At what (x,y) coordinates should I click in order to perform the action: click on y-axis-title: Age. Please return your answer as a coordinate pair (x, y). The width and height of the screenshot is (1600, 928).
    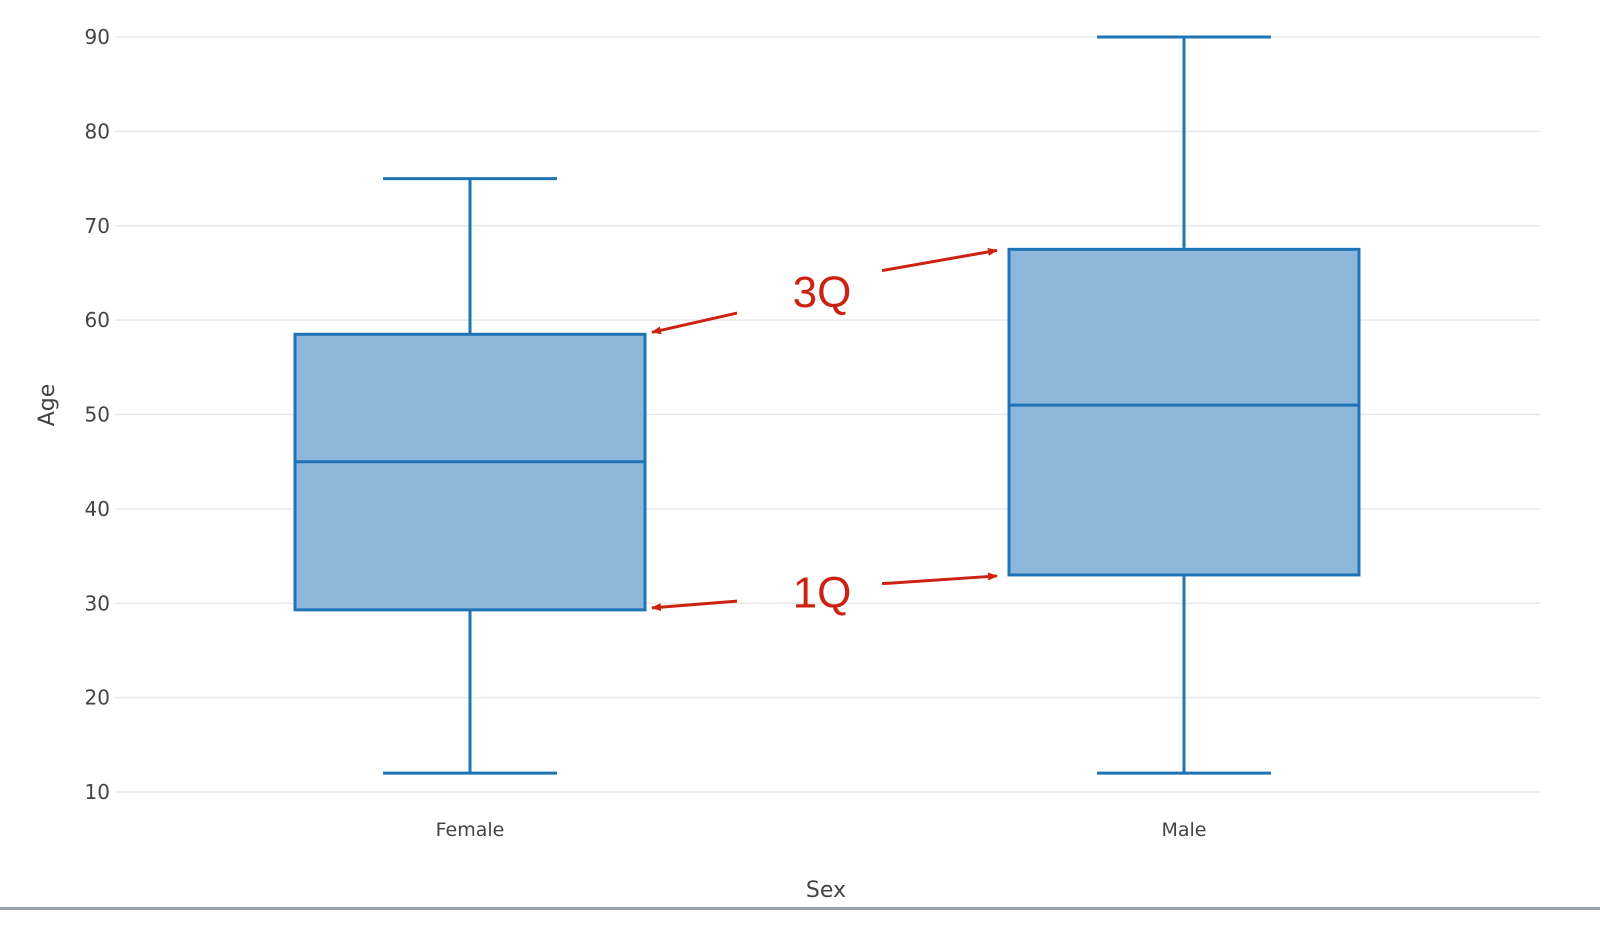
    Looking at the image, I should click on (47, 405).